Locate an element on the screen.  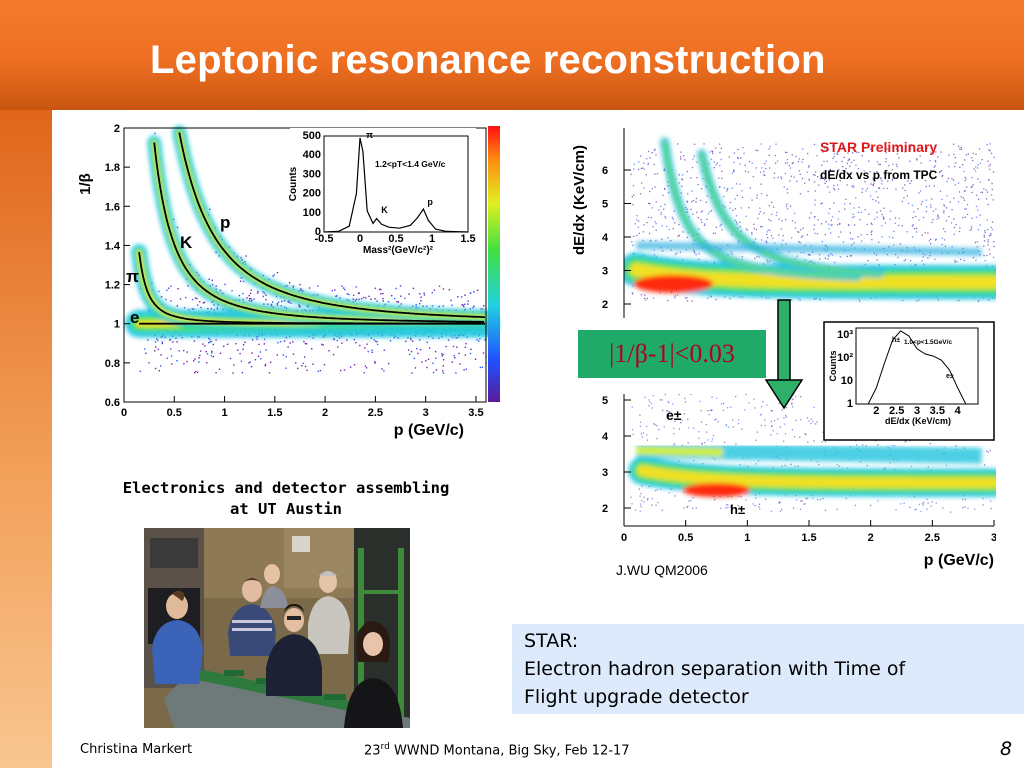
y-tick-label: 1.8 is located at coordinates (112, 168).